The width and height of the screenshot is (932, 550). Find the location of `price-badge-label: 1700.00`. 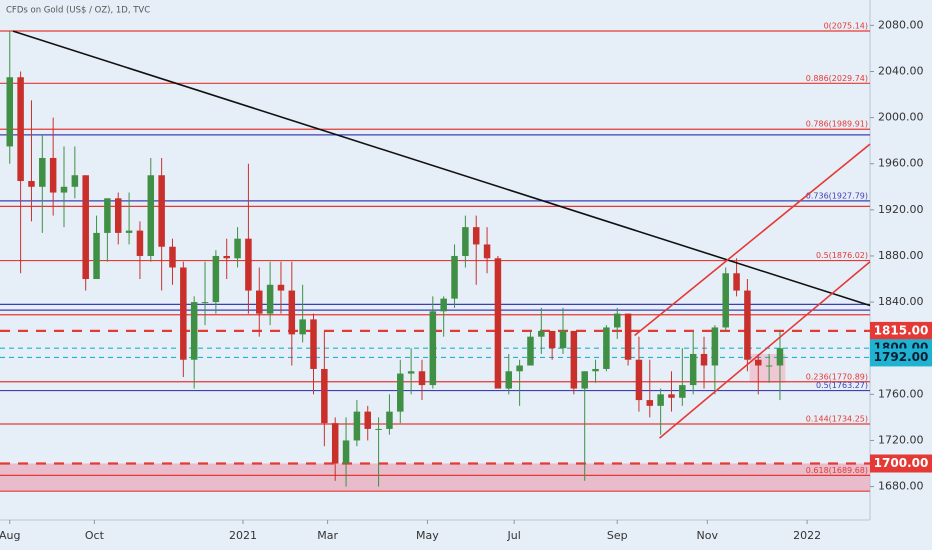

price-badge-label: 1700.00 is located at coordinates (901, 463).